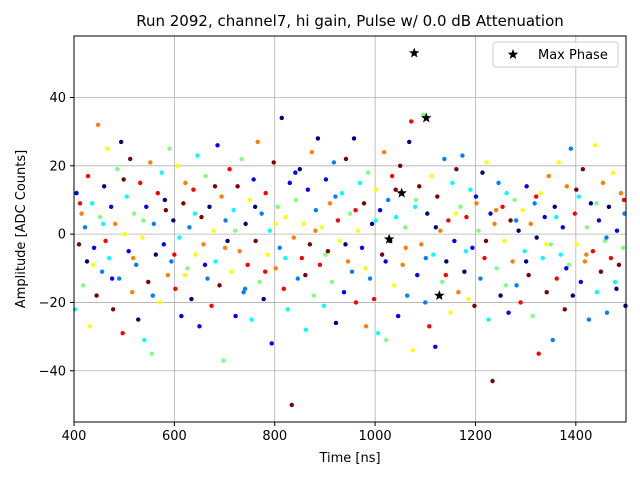 The image size is (640, 480). What do you see at coordinates (274, 436) in the screenshot?
I see `x-tick-label: 800` at bounding box center [274, 436].